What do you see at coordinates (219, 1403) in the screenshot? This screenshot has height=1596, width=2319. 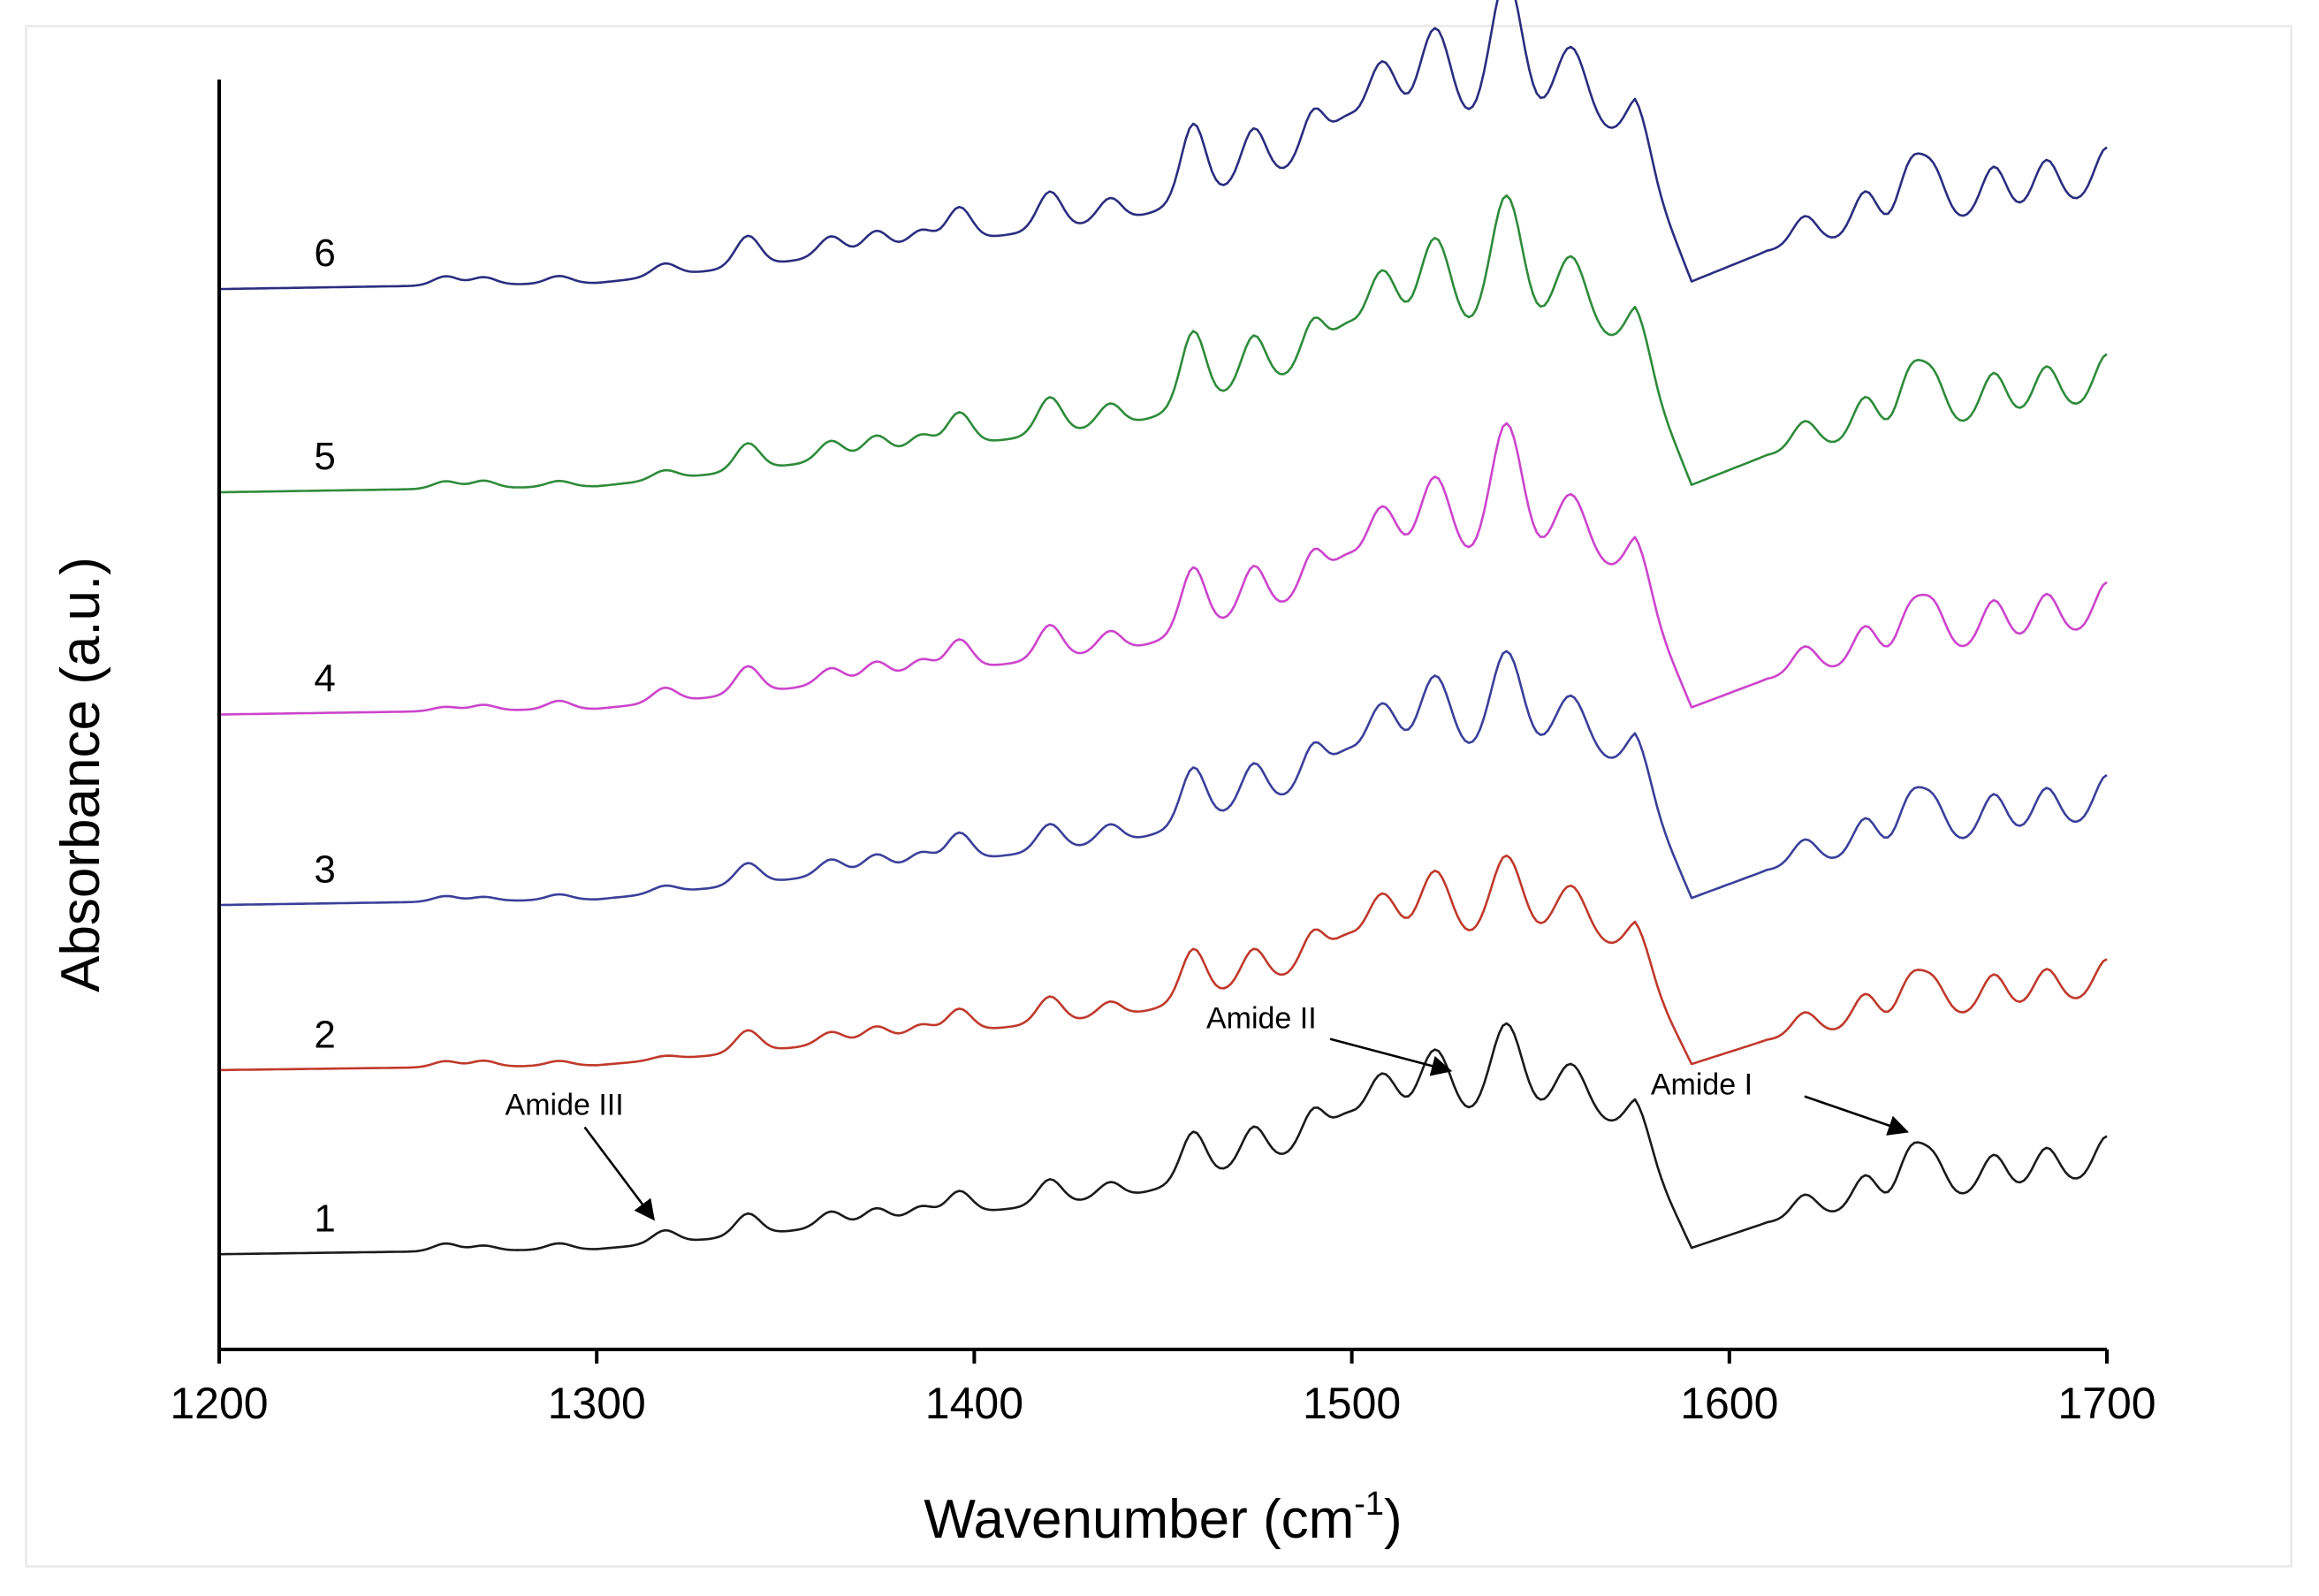 I see `x-tick-label: 1200` at bounding box center [219, 1403].